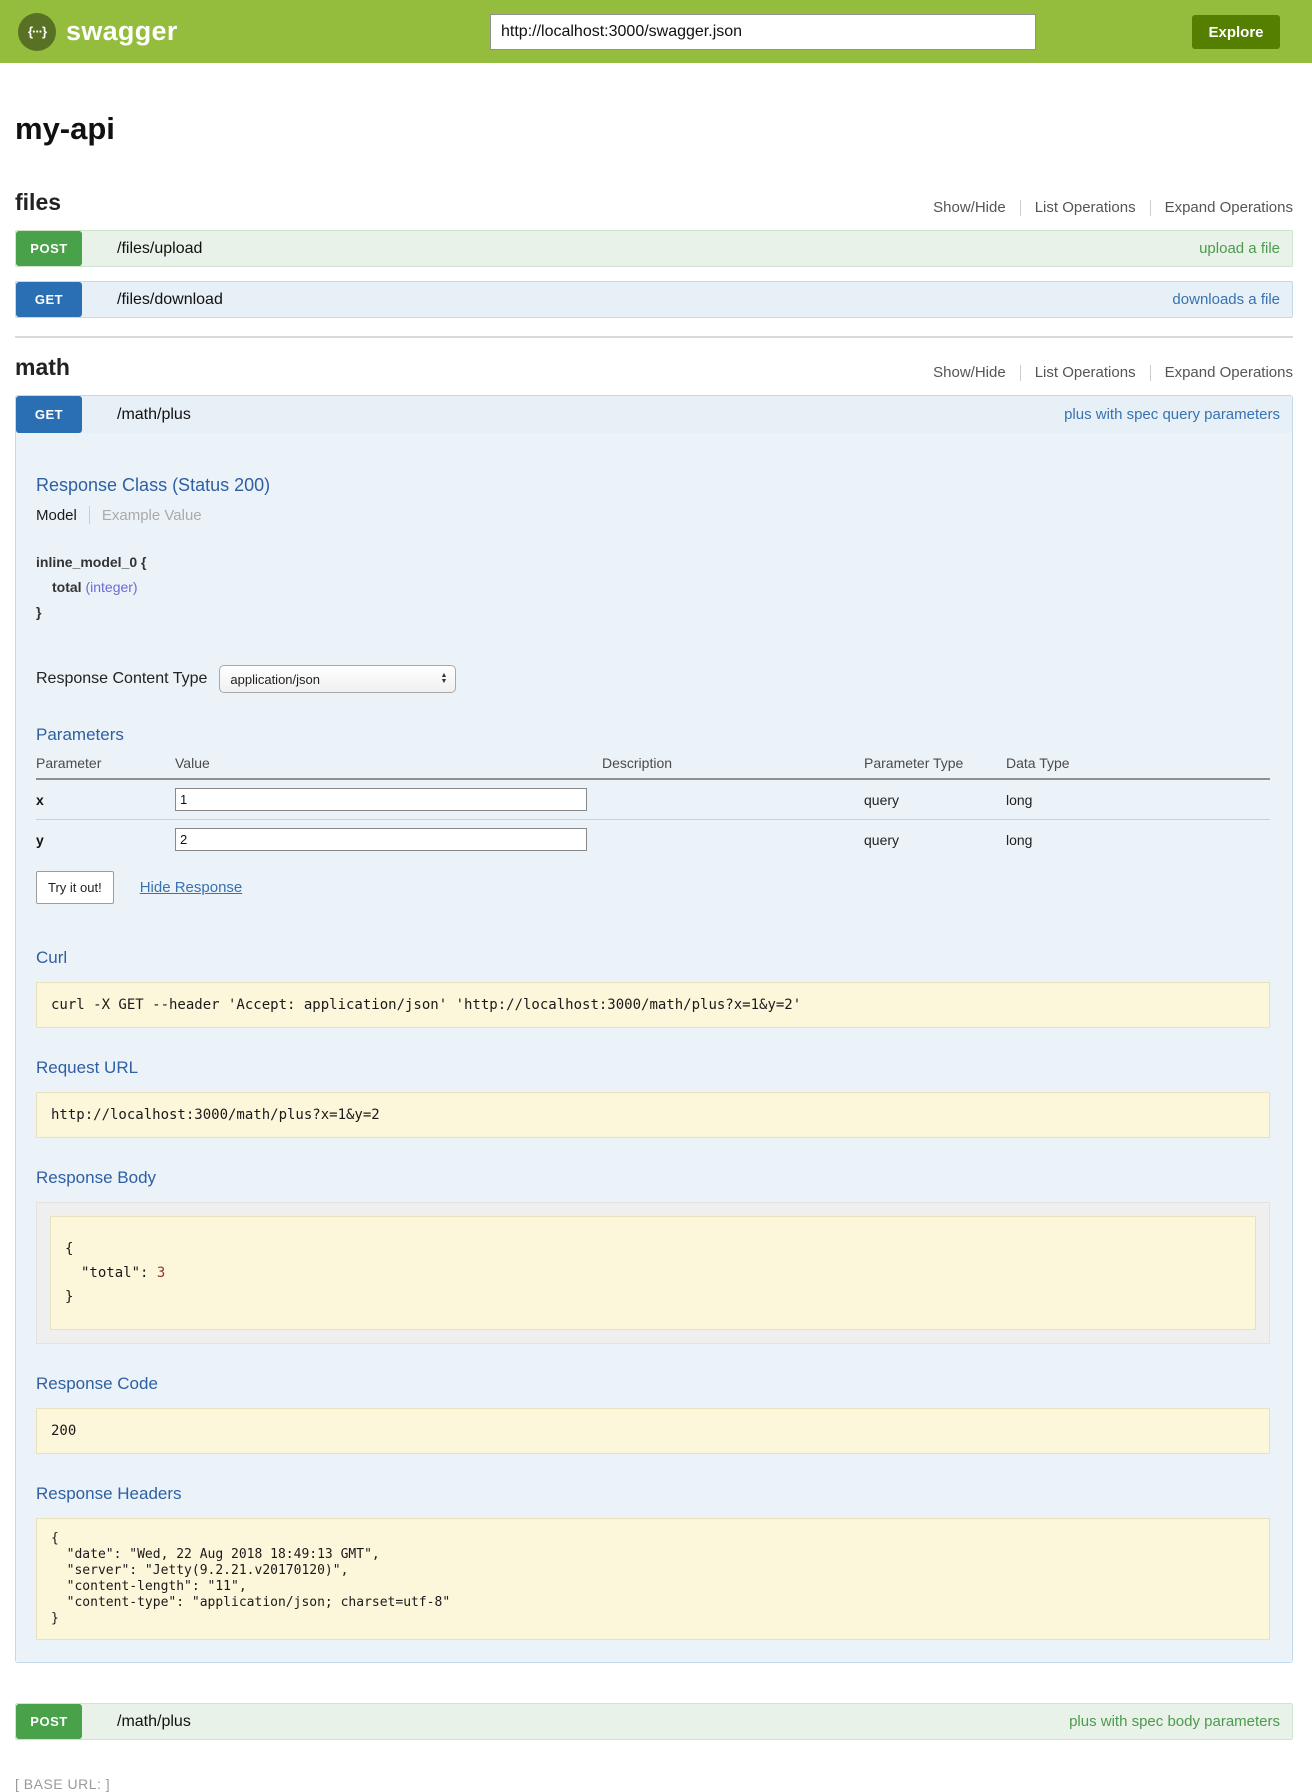 This screenshot has width=1312, height=1792. Describe the element at coordinates (111, 1273) in the screenshot. I see `json-key: "total"` at that location.